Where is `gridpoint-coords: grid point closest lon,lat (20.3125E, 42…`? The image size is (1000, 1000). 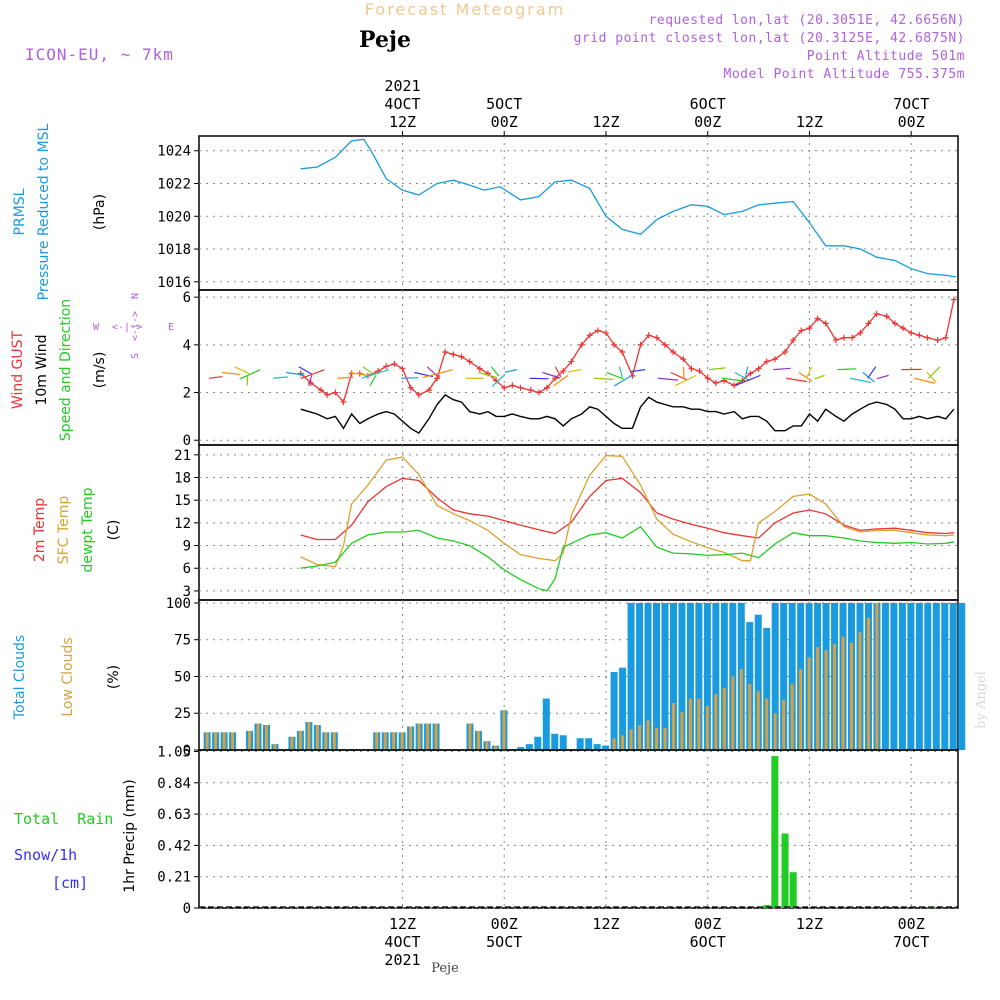
gridpoint-coords: grid point closest lon,lat (20.3125E, 42… is located at coordinates (769, 38).